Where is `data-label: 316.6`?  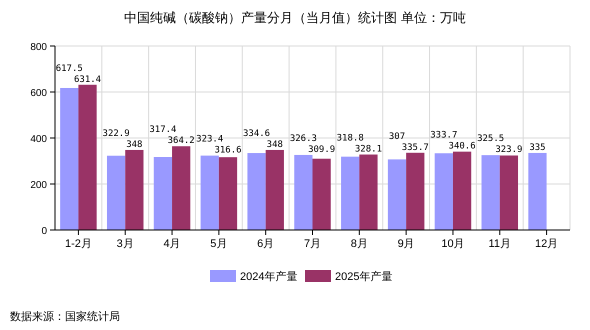
data-label: 316.6 is located at coordinates (228, 151).